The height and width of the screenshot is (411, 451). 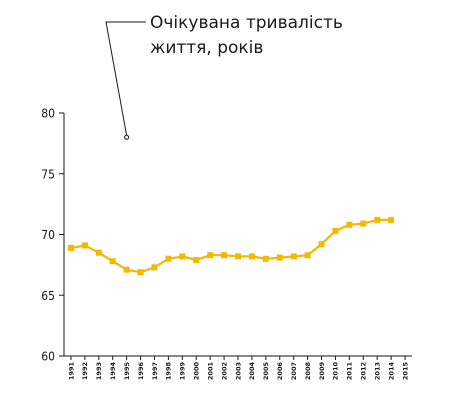 I want to click on x-tick-label: 2000, so click(x=197, y=371).